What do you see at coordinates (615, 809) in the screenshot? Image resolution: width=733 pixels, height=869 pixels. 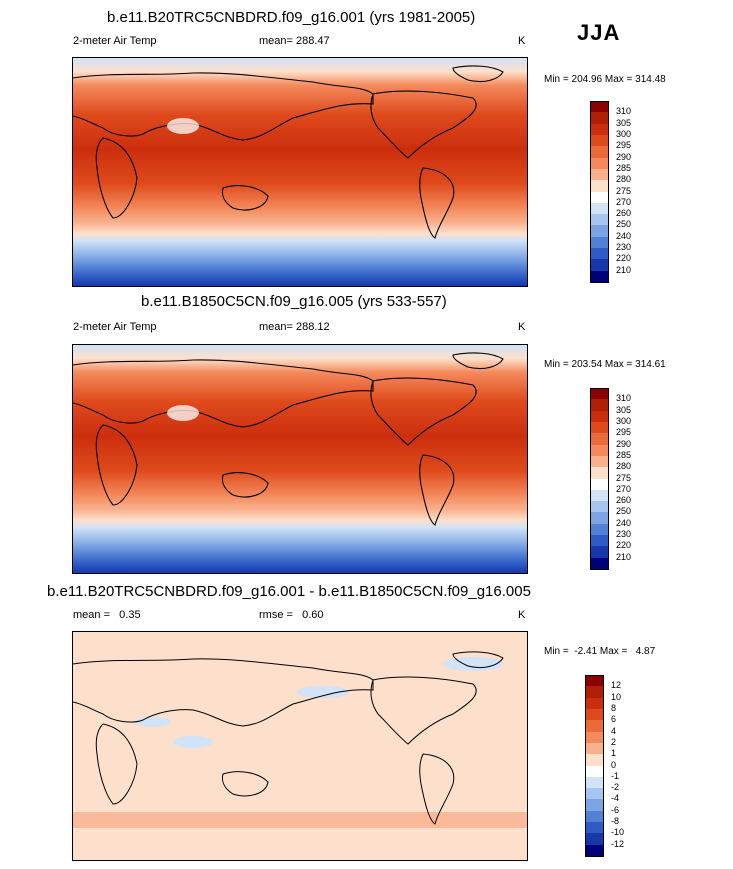 I see `colorbar-label: -6` at bounding box center [615, 809].